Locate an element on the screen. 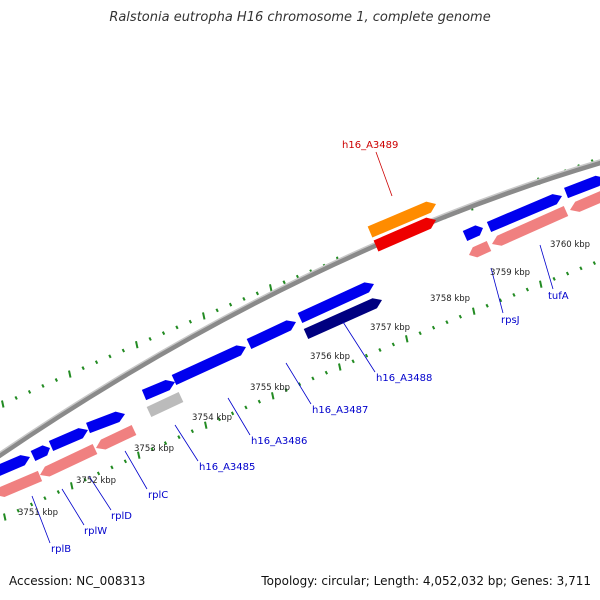 This screenshot has height=600, width=600. gene-label: rpsJ is located at coordinates (510, 320).